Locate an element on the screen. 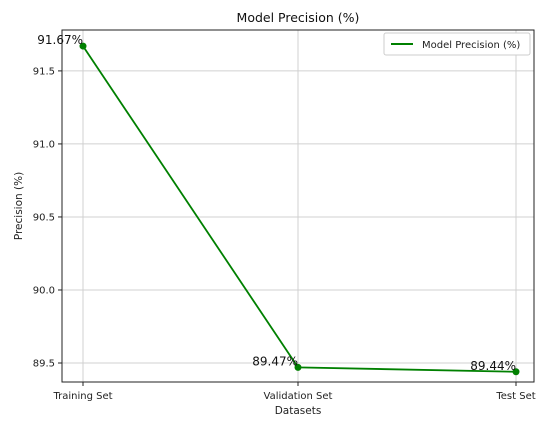 This screenshot has width=550, height=426. legend-box is located at coordinates (457, 44).